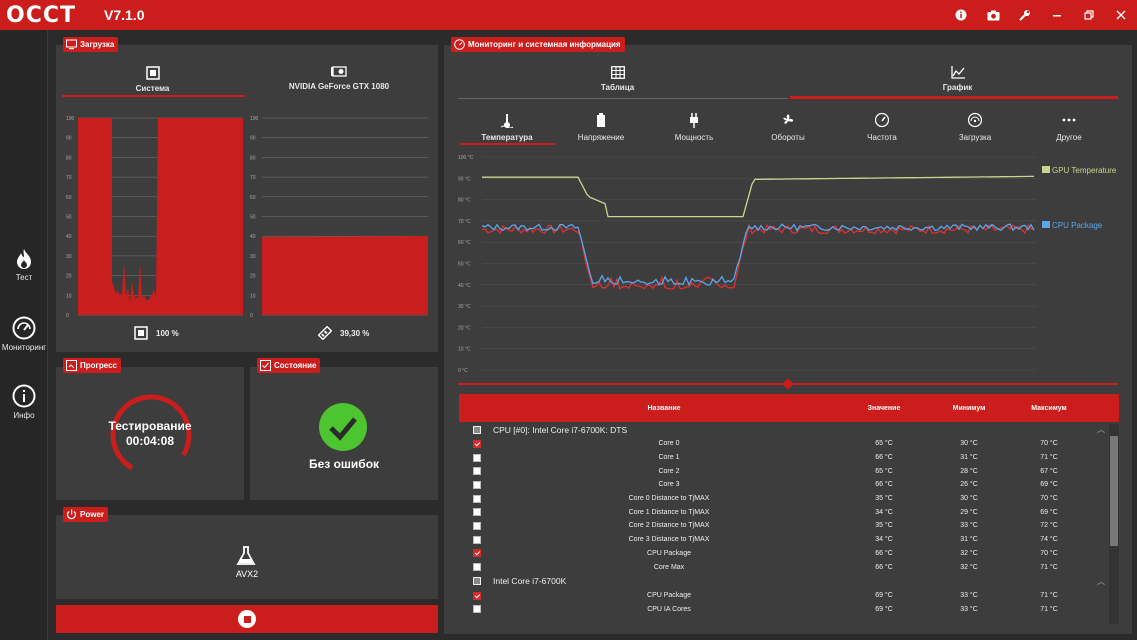  I want to click on table-row: CPU Package 69 °C 33 °C 71 °C, so click(789, 596).